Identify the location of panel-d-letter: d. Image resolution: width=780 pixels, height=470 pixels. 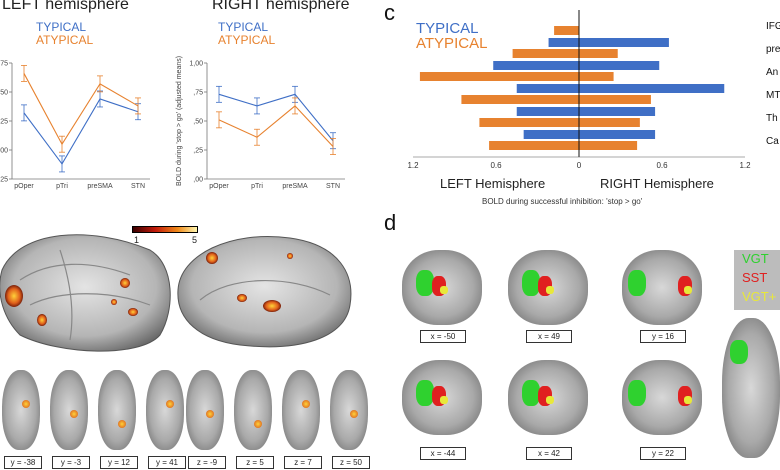
(390, 222).